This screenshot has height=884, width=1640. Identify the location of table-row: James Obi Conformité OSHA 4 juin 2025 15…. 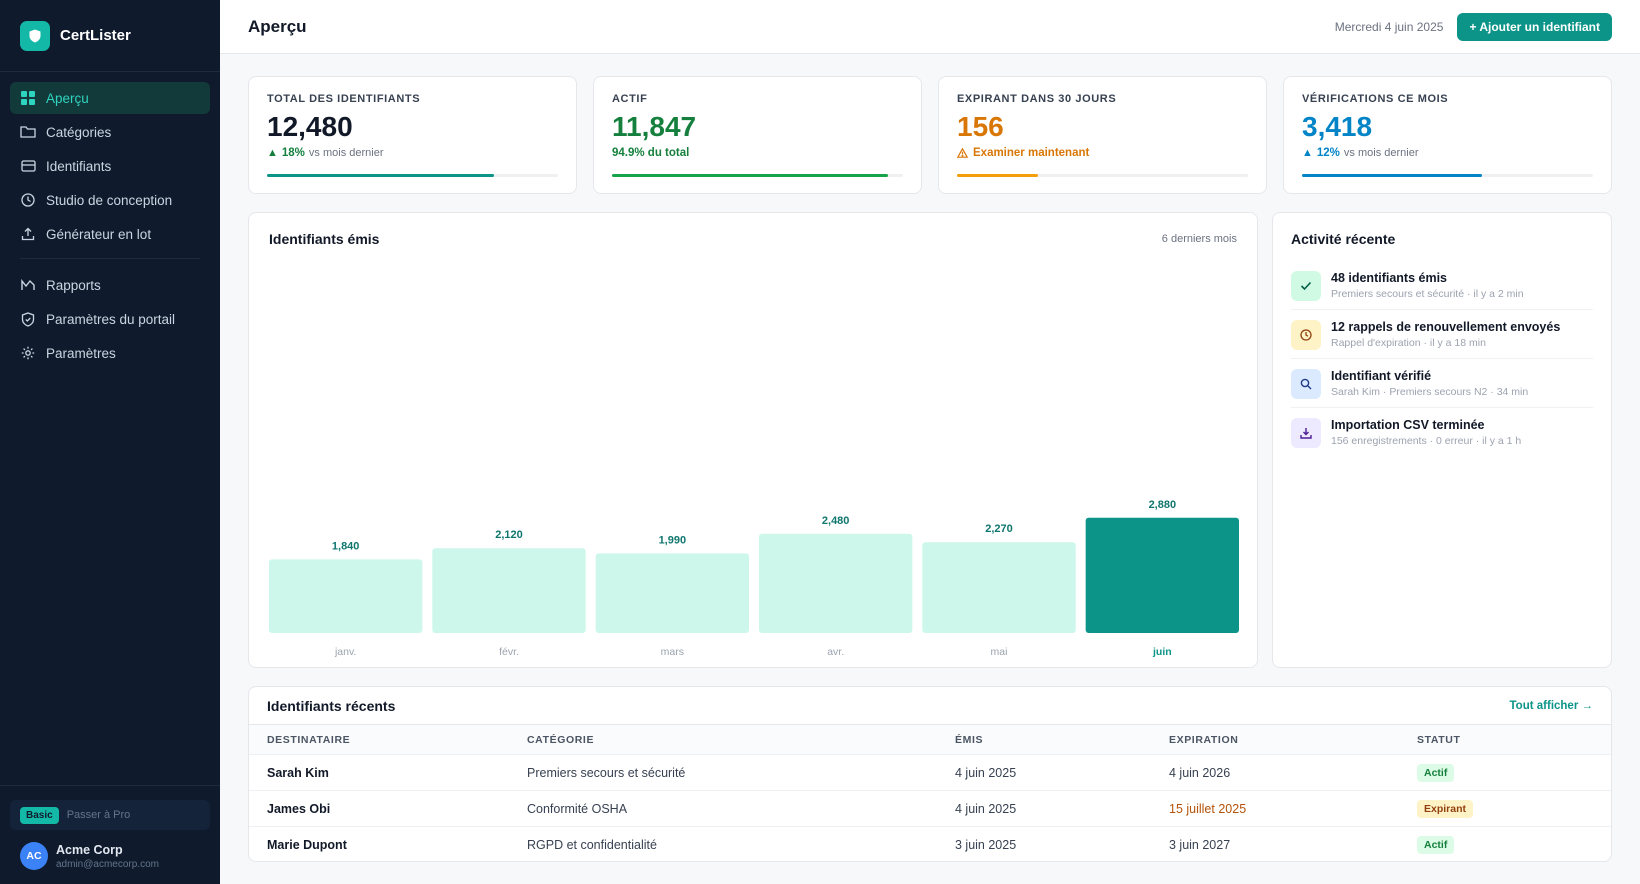
(930, 809).